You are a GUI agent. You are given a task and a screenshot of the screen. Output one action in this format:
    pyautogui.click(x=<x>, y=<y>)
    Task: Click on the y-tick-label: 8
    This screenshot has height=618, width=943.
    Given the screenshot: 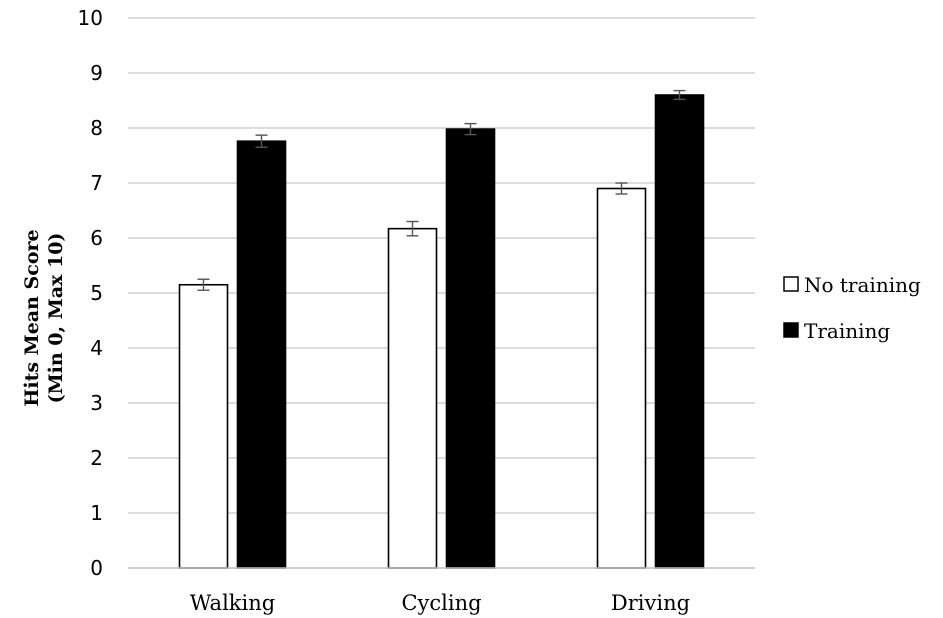 What is the action you would take?
    pyautogui.click(x=96, y=128)
    